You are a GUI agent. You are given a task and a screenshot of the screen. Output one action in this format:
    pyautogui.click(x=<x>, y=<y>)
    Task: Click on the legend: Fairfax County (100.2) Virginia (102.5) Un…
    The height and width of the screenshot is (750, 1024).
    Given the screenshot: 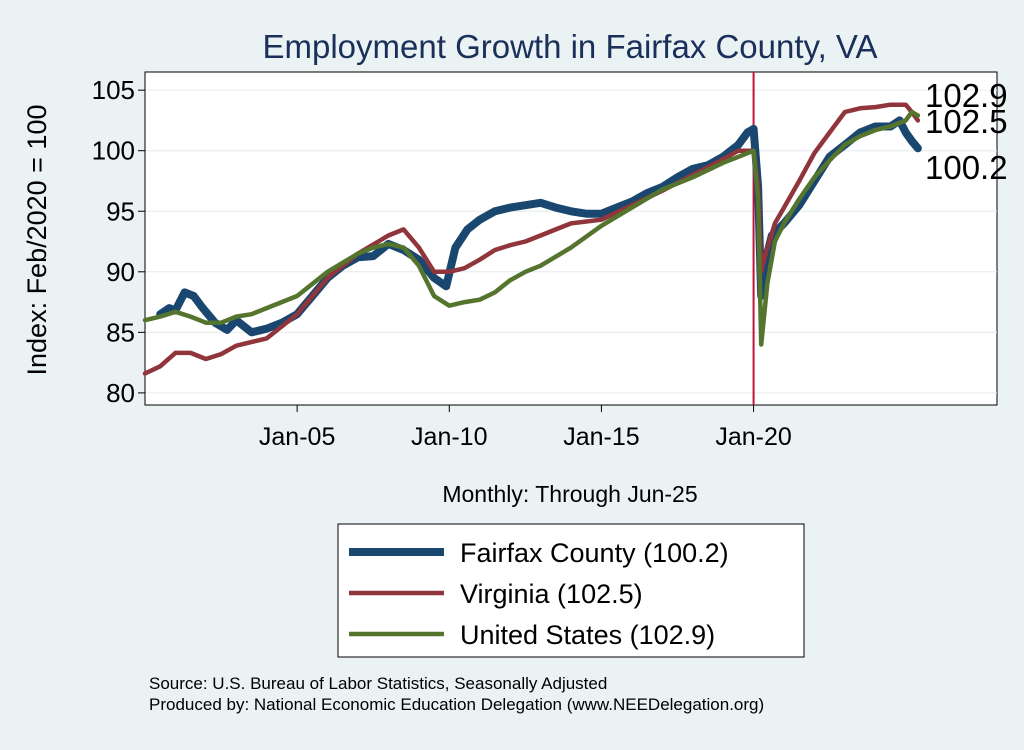 What is the action you would take?
    pyautogui.click(x=539, y=594)
    